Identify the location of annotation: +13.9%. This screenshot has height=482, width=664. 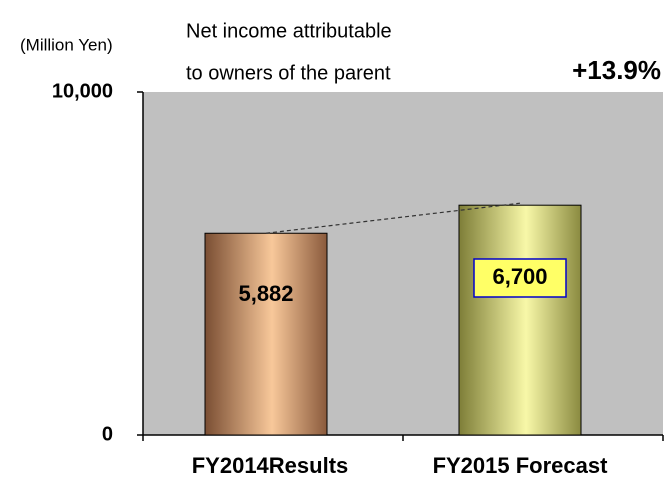
(616, 70).